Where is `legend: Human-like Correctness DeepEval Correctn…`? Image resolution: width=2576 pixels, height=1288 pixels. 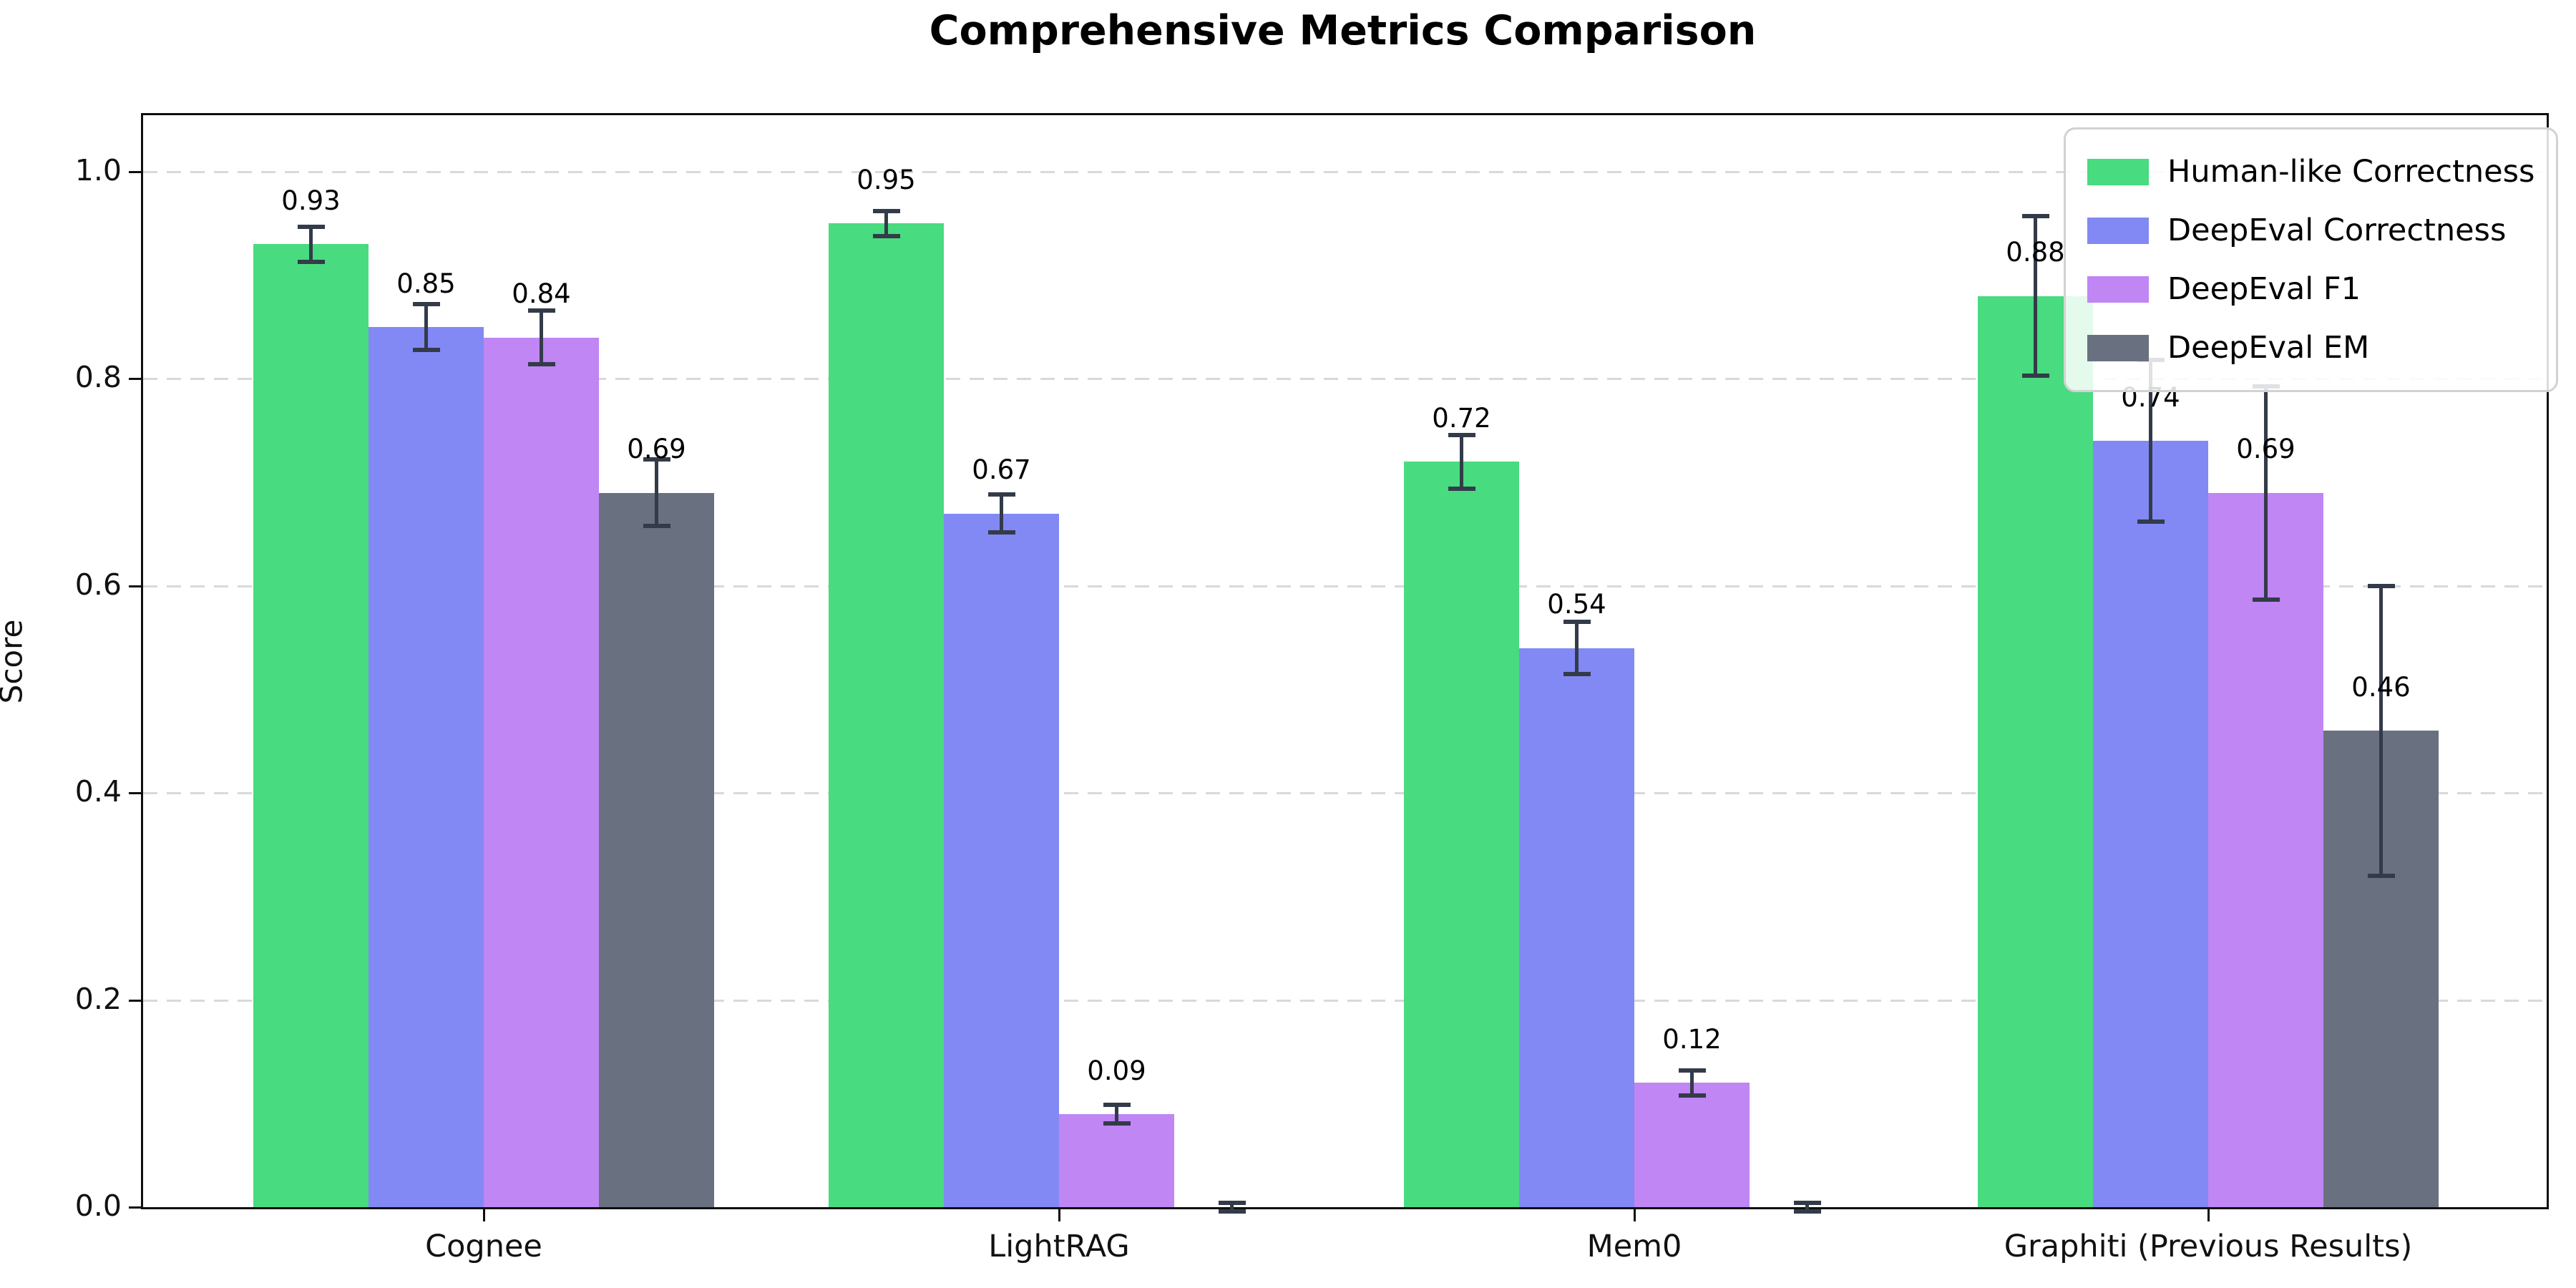 legend: Human-like Correctness DeepEval Correctn… is located at coordinates (2311, 259).